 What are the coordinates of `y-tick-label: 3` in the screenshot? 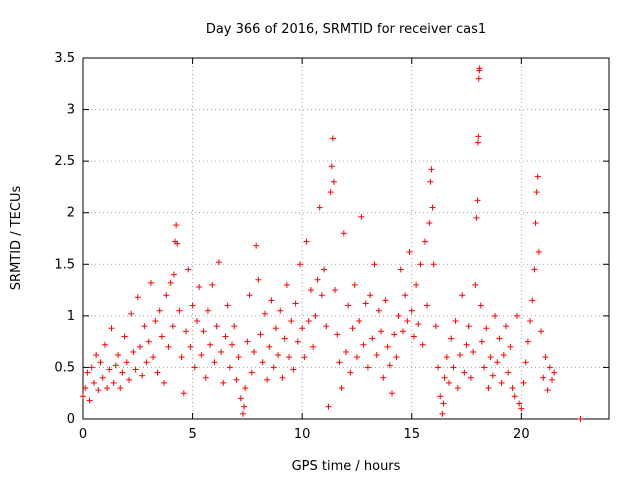 It's located at (71, 110).